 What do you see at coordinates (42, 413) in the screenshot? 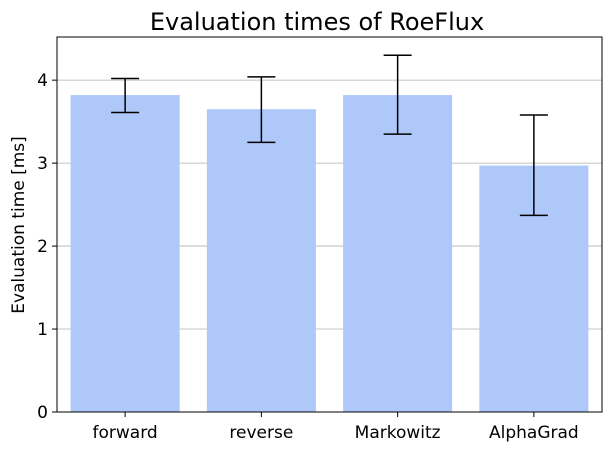
I see `y-tick-label-0: 0` at bounding box center [42, 413].